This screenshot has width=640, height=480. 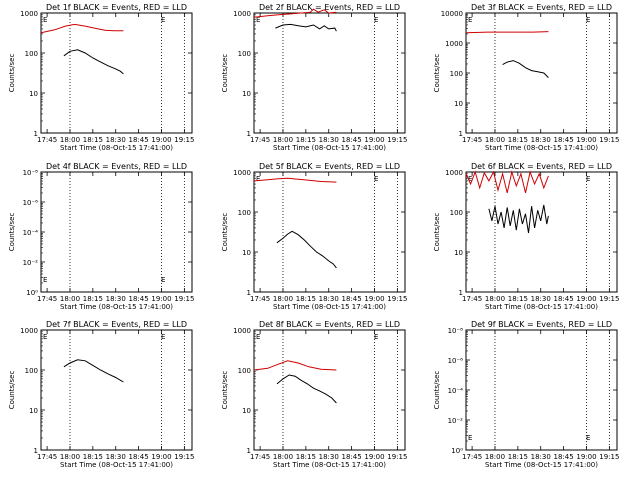 What do you see at coordinates (116, 7) in the screenshot?
I see `panel-title: Det 1f BLACK = Events, RED = LLD` at bounding box center [116, 7].